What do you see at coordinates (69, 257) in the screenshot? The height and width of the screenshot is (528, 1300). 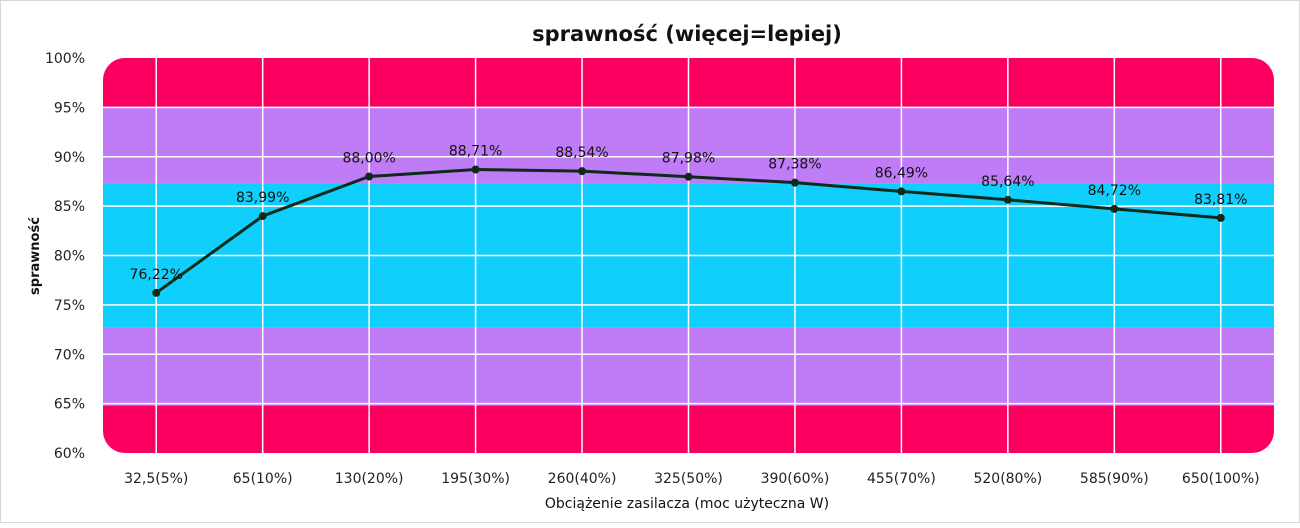 I see `y-tick-label: 80%` at bounding box center [69, 257].